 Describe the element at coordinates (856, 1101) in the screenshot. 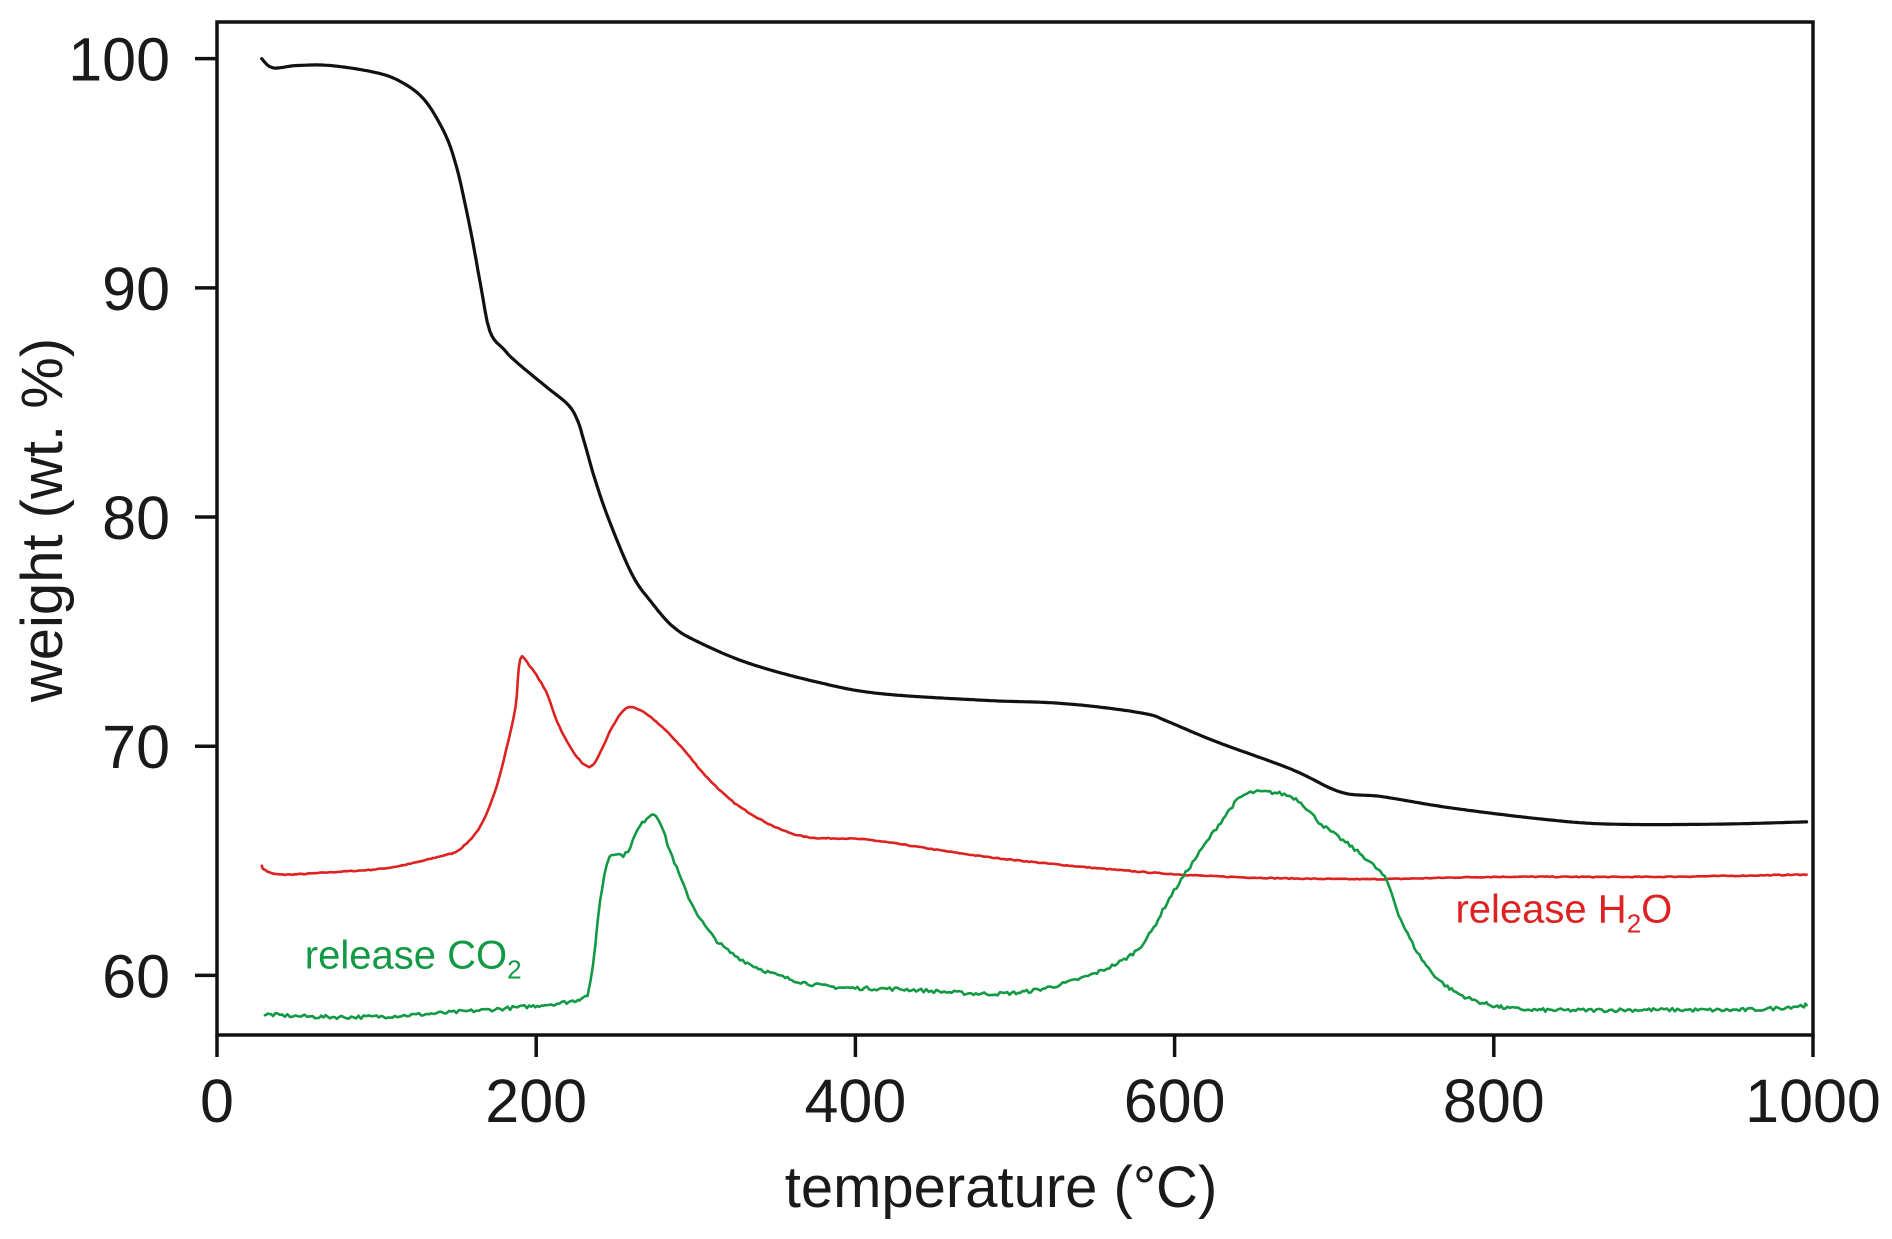

I see `x-tick-label: 400` at that location.